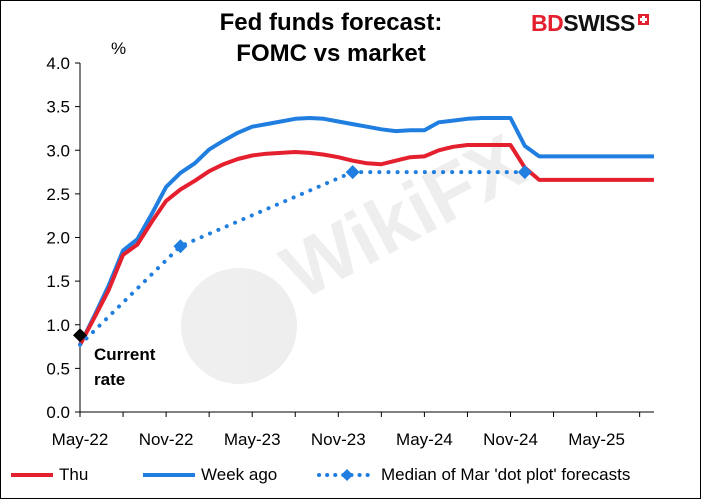 Image resolution: width=701 pixels, height=499 pixels. Describe the element at coordinates (58, 368) in the screenshot. I see `y-tick-label: 0.5` at that location.